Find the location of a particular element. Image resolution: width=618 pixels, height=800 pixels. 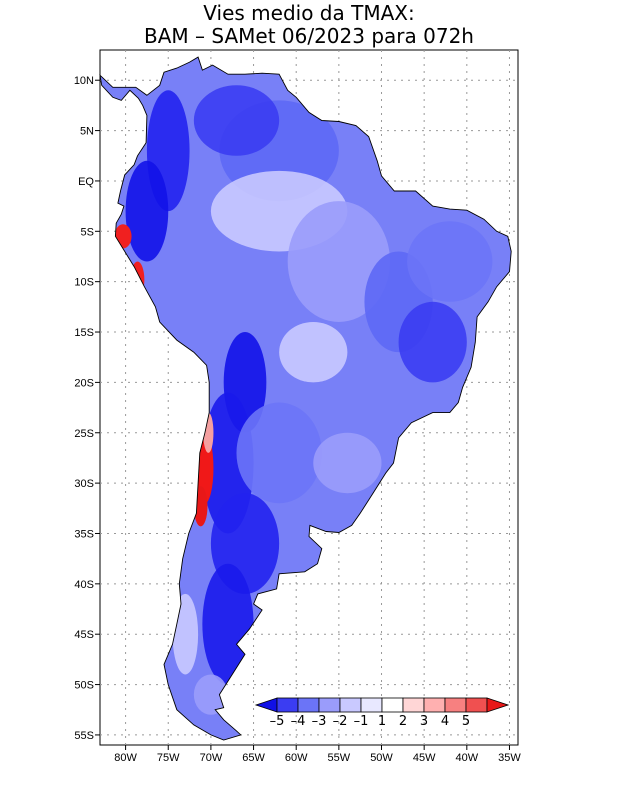

colorbar is located at coordinates (382, 705).